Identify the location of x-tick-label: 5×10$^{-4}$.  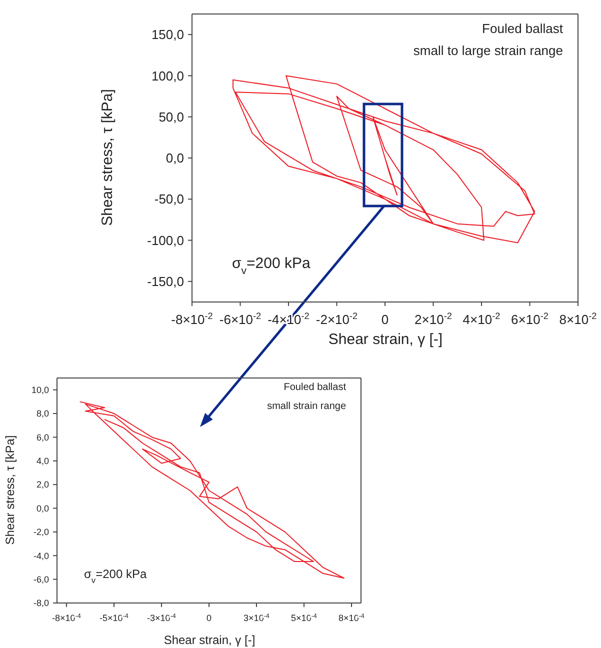
(304, 617).